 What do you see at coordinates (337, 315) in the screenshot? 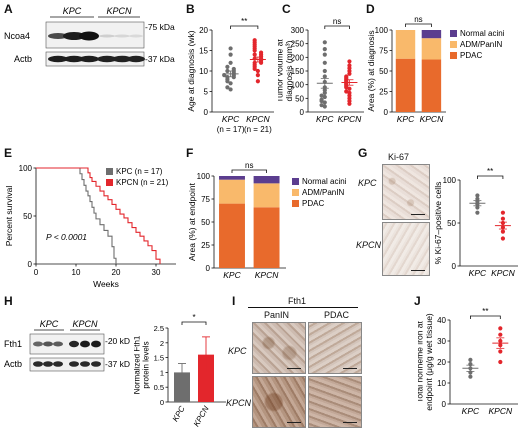
I see `panel-i-col-pdac: PDAC` at bounding box center [337, 315].